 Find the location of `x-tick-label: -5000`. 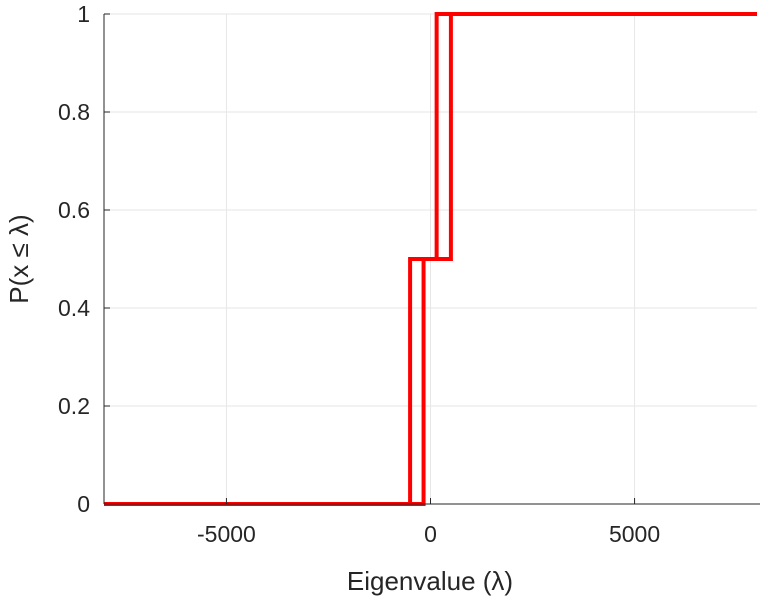

x-tick-label: -5000 is located at coordinates (226, 534).